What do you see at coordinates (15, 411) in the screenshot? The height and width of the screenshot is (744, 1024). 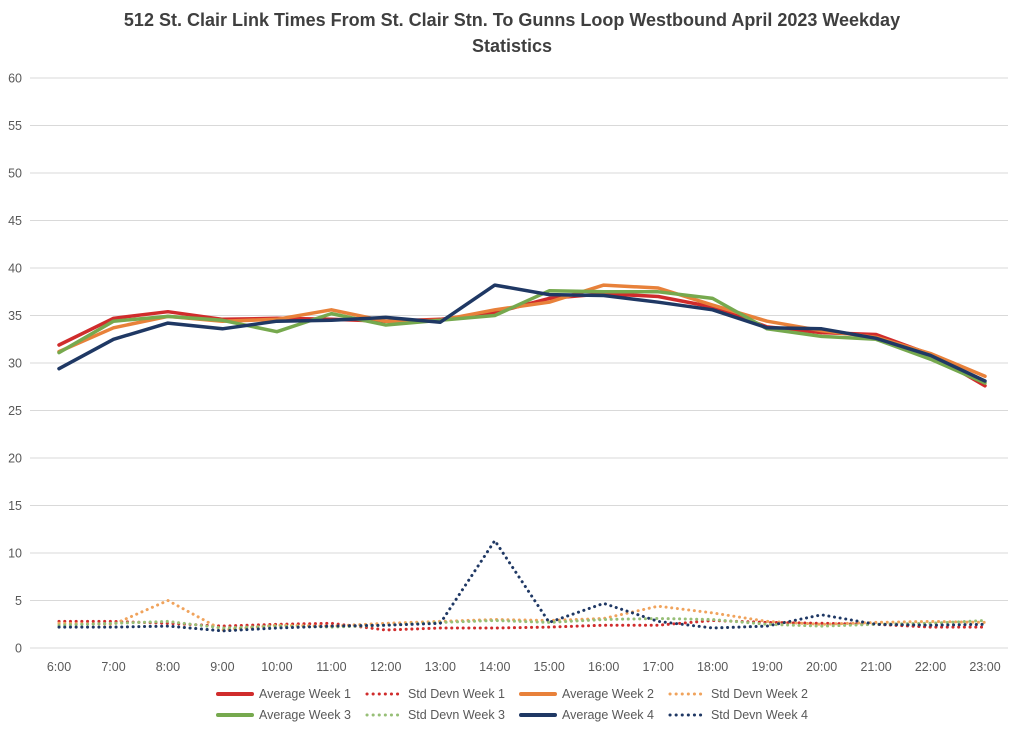 I see `y-tick-label: 25` at bounding box center [15, 411].